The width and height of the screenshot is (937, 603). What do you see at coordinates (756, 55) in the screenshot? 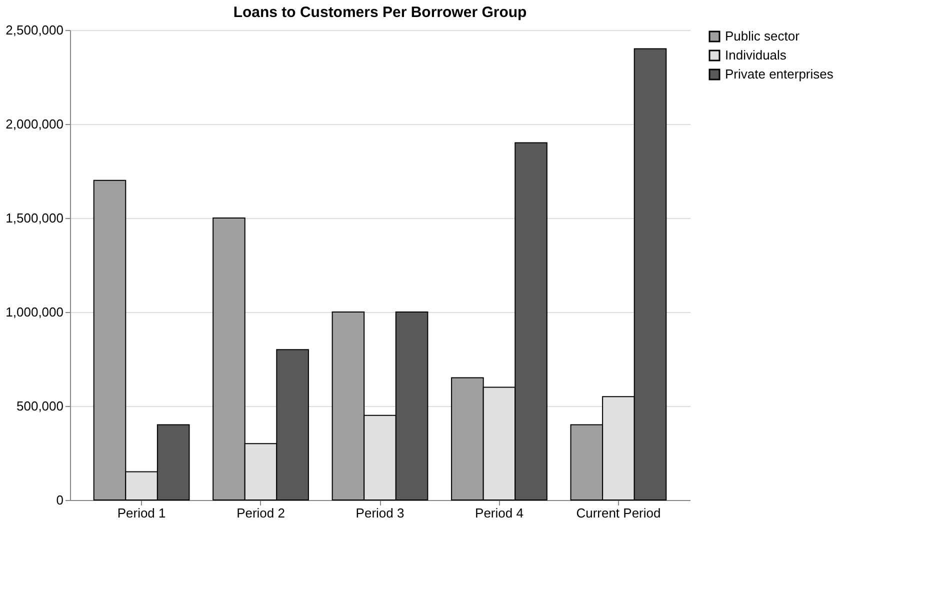
I see `legend-label: Individuals` at bounding box center [756, 55].